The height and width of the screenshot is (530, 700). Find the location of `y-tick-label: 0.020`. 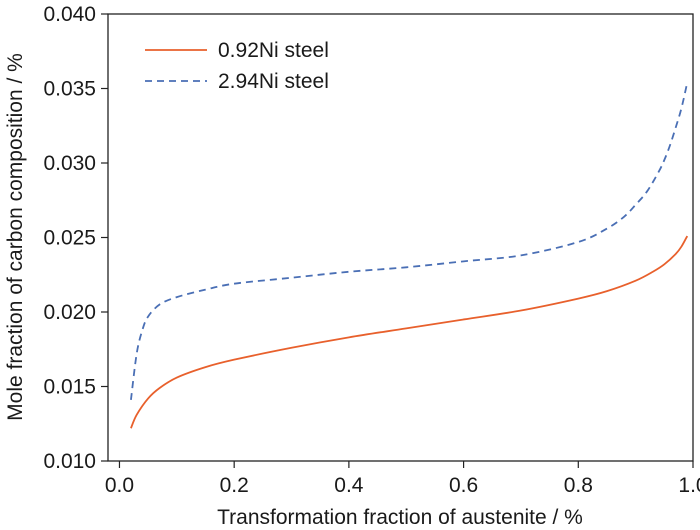

y-tick-label: 0.020 is located at coordinates (69, 312).